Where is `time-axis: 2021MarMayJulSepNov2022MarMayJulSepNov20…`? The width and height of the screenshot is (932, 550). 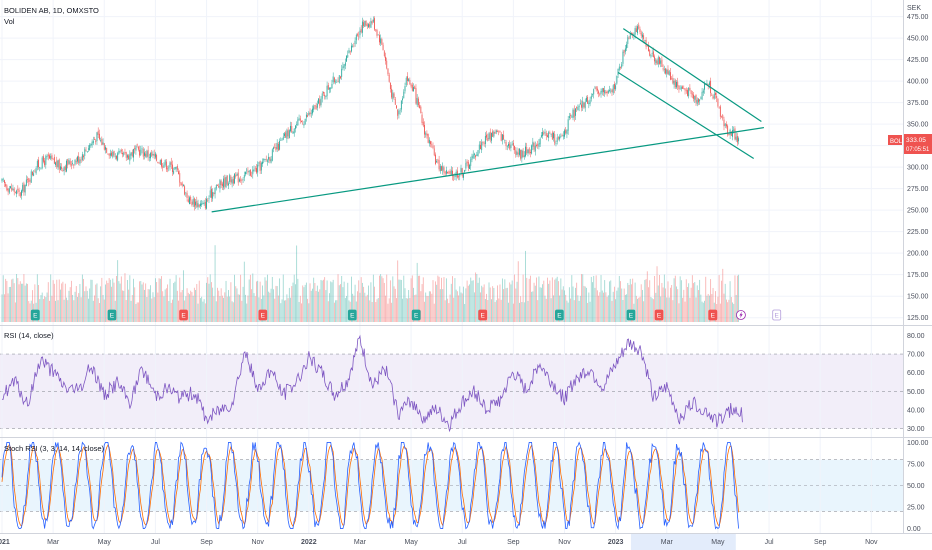 time-axis: 2021MarMayJulSepNov2022MarMayJulSepNov20… is located at coordinates (439, 542).